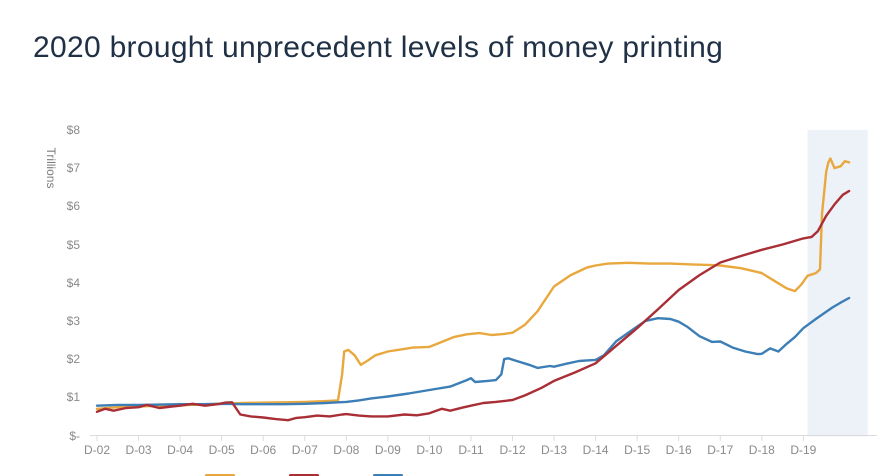  I want to click on x-tick-label-D-13: D-13, so click(554, 450).